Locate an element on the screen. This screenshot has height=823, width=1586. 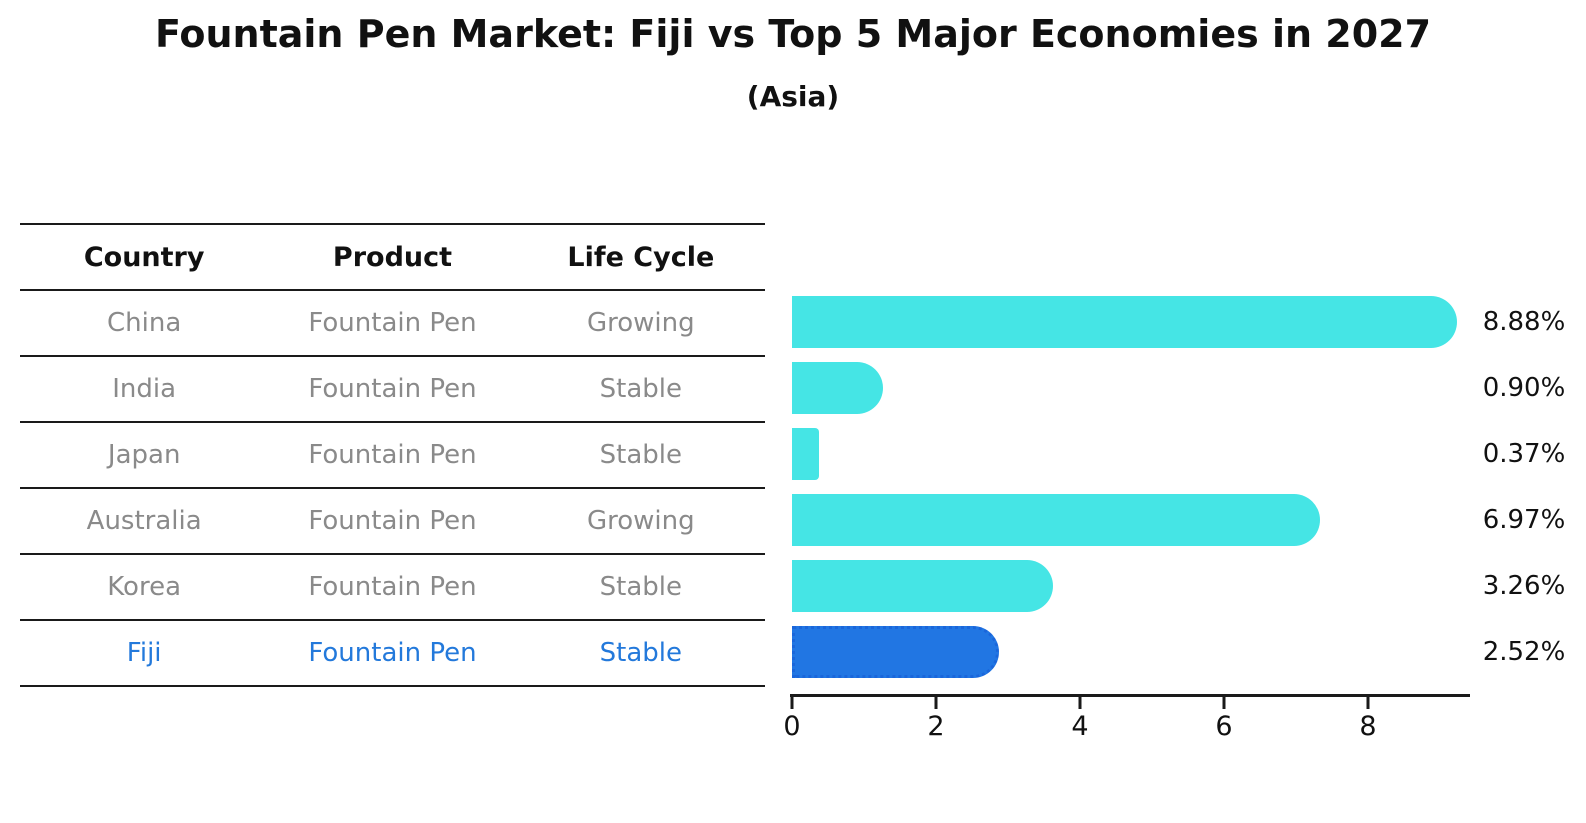
bar-value-label: 3.26% is located at coordinates (1524, 586).